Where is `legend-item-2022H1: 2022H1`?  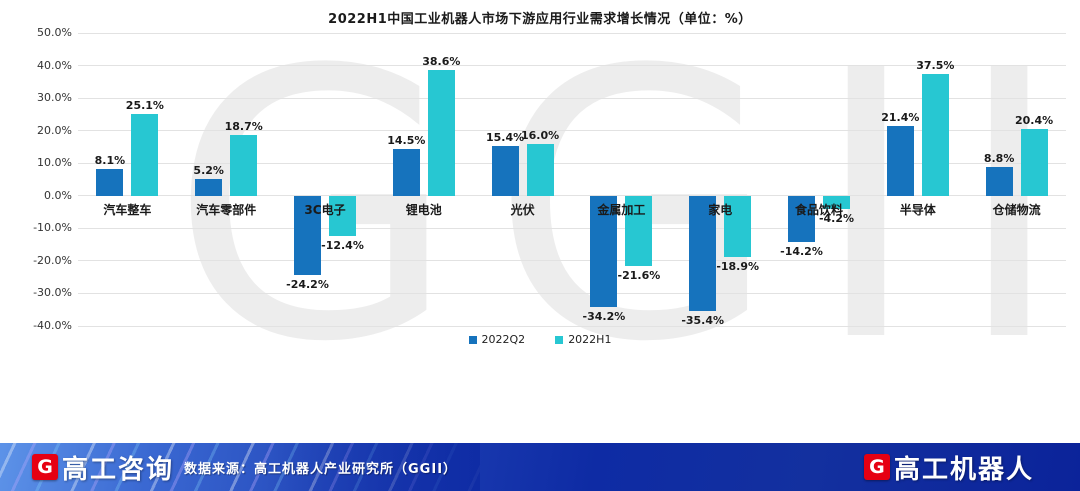
legend-item-2022H1: 2022H1 is located at coordinates (583, 339).